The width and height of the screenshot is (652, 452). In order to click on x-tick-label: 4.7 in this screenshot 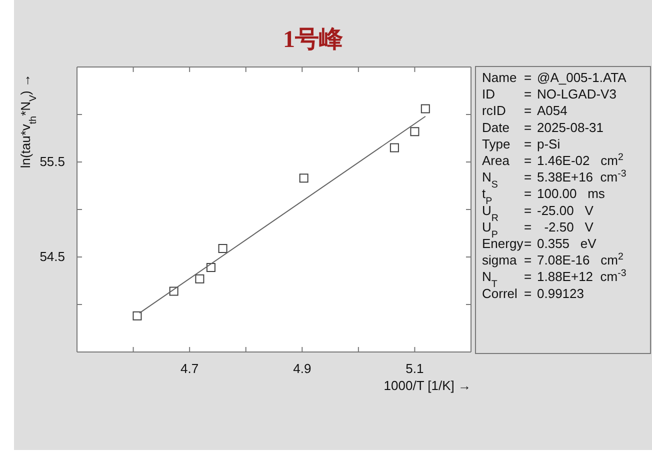, I will do `click(189, 368)`.